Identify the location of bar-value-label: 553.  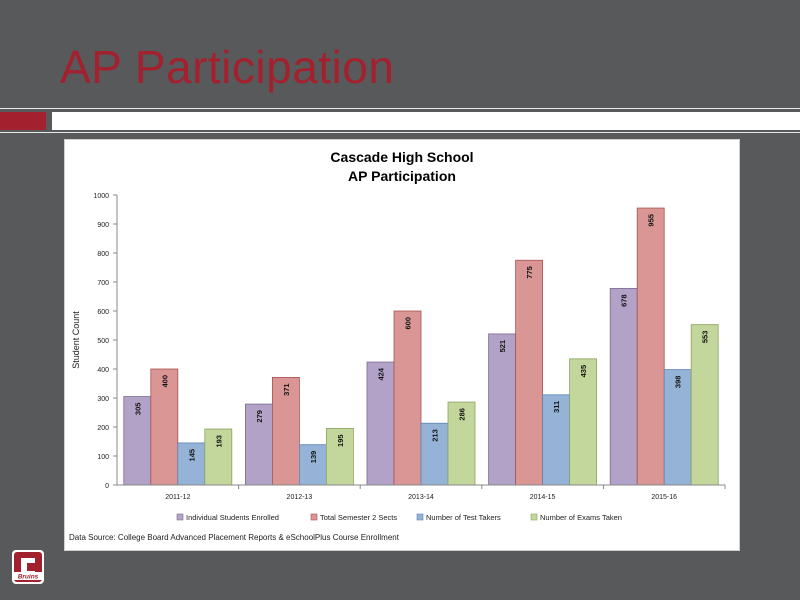
(705, 337).